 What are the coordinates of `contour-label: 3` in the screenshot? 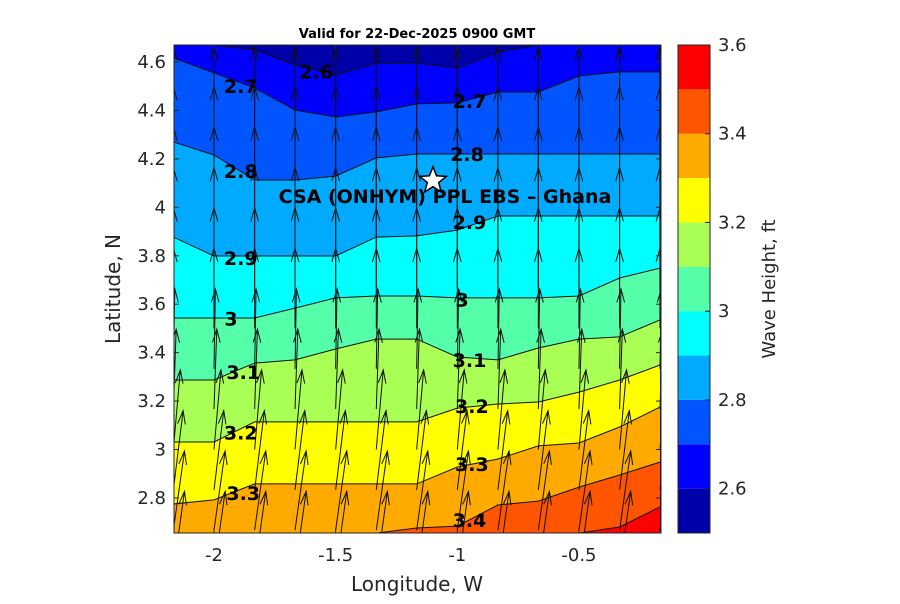 It's located at (230, 320).